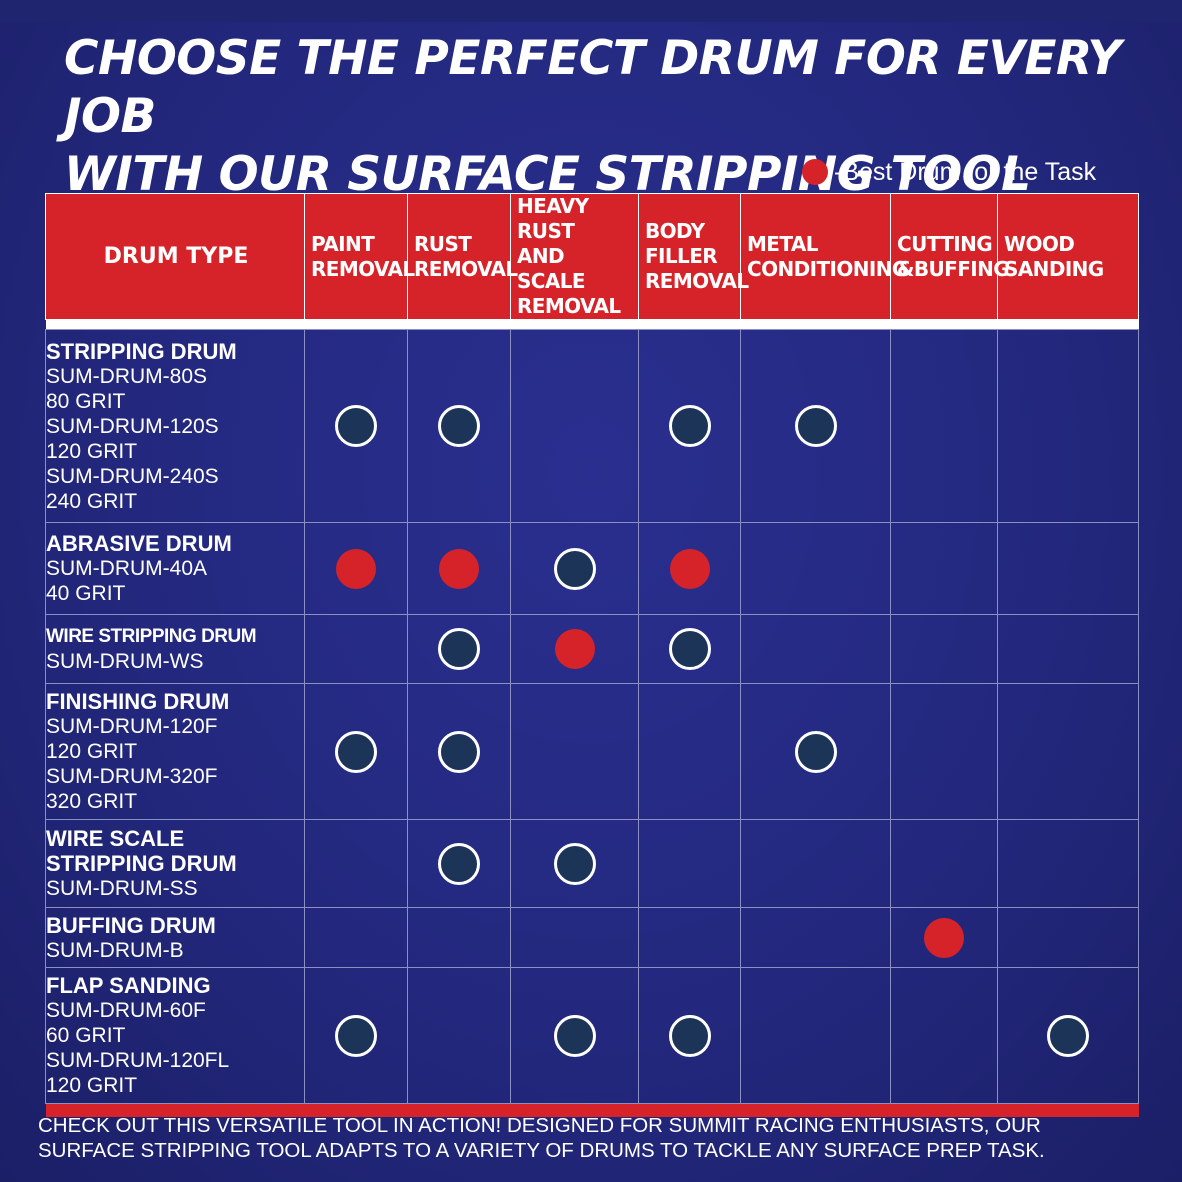 This screenshot has height=1182, width=1182. What do you see at coordinates (591, 11) in the screenshot?
I see `top-strip` at bounding box center [591, 11].